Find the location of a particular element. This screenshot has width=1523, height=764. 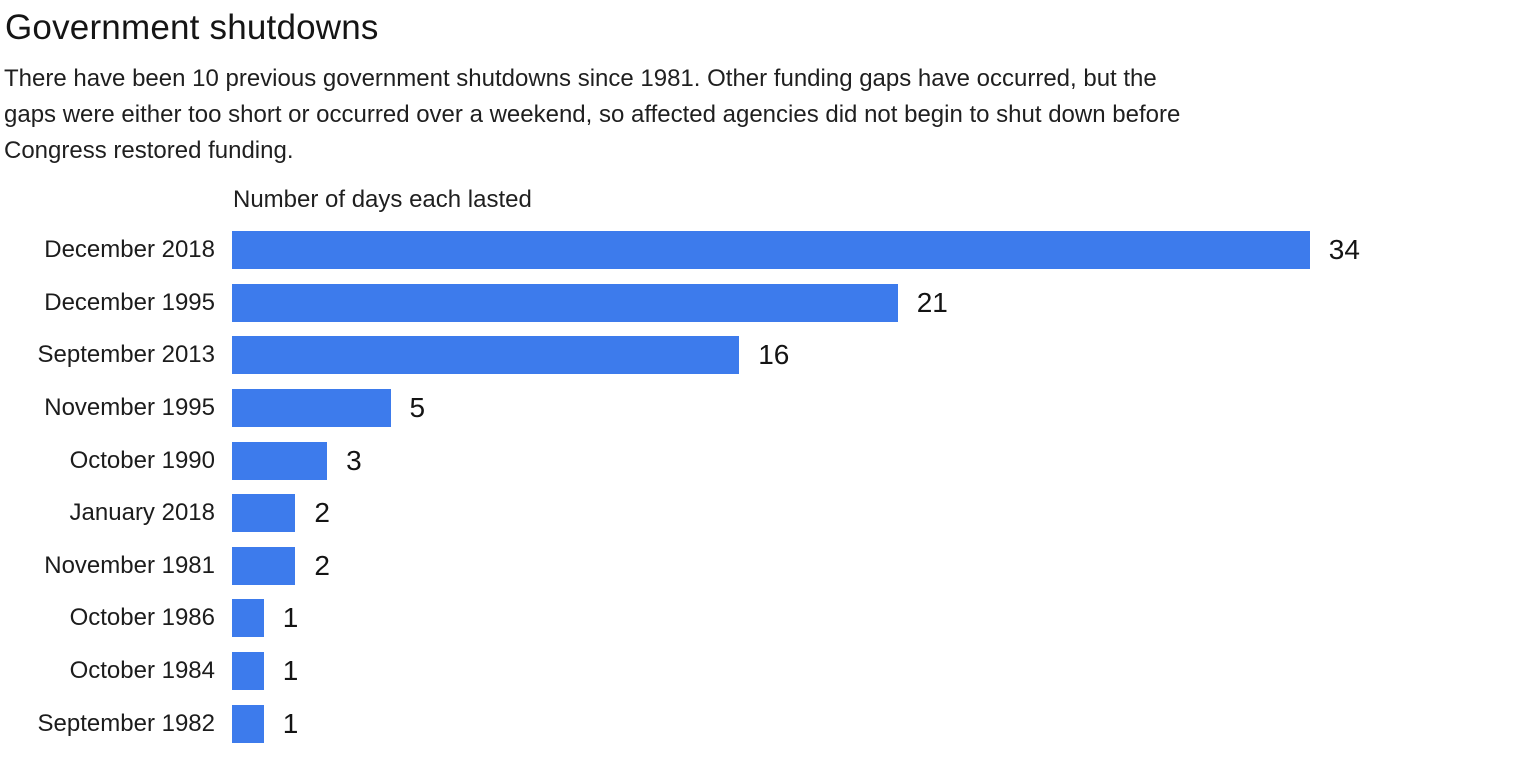

category-label: September 1982 is located at coordinates (126, 723).